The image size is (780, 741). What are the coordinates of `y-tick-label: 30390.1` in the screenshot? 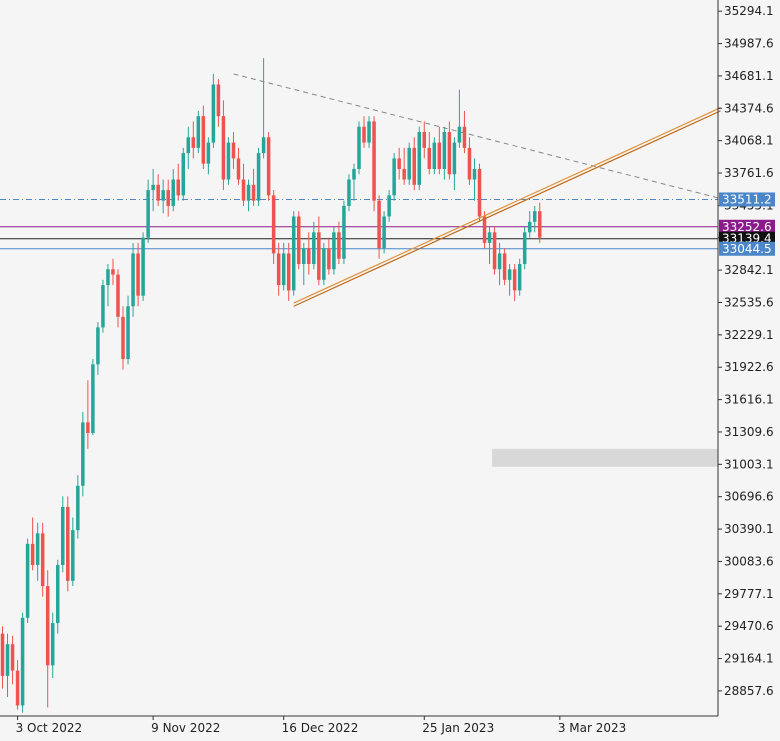 It's located at (749, 529).